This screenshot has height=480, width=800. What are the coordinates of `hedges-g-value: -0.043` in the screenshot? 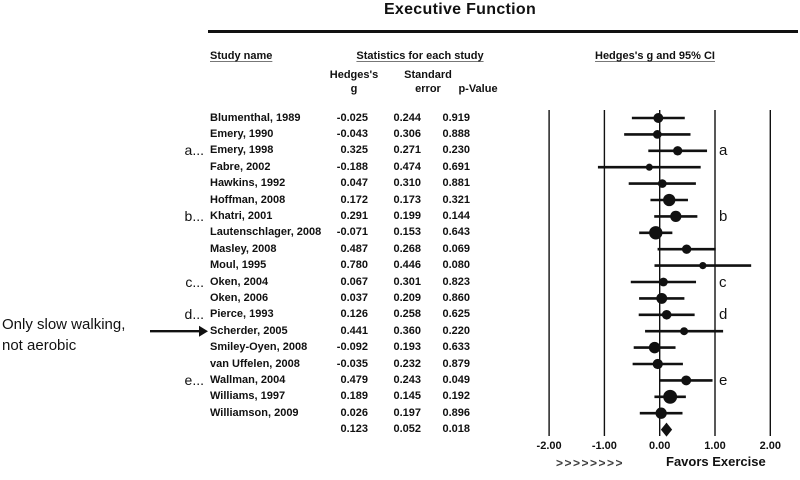 It's located at (352, 134).